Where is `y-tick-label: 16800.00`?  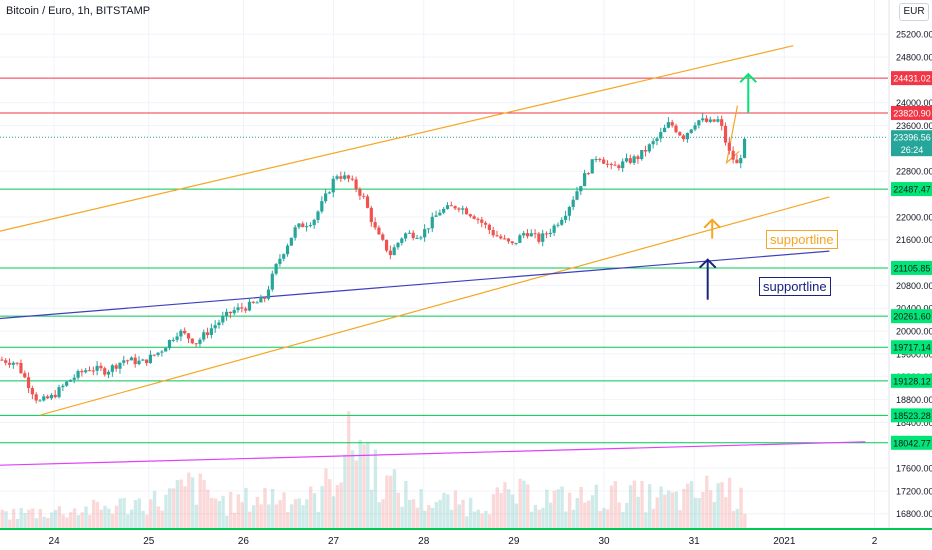 y-tick-label: 16800.00 is located at coordinates (914, 514).